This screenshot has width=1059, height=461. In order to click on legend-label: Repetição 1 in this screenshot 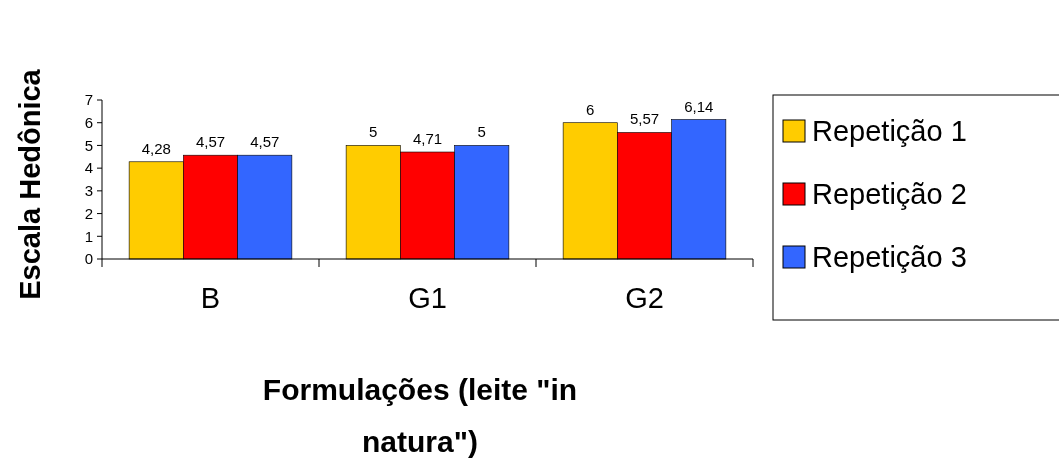, I will do `click(889, 131)`.